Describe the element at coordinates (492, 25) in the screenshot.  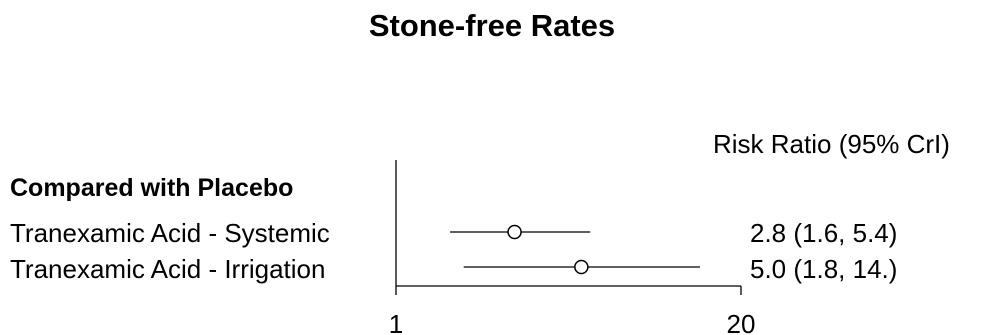
I see `chart-title: Stone-free Rates` at that location.